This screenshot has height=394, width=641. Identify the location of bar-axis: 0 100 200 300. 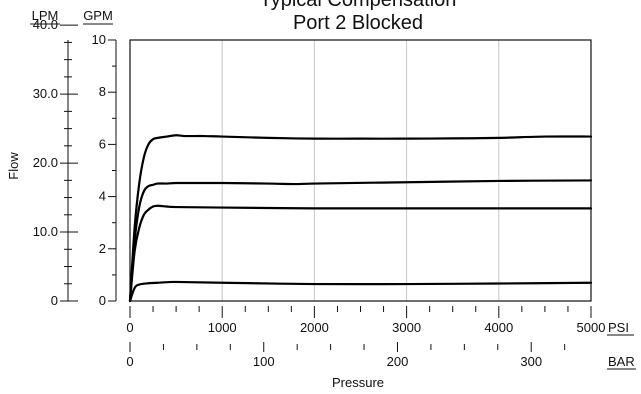
(346, 355).